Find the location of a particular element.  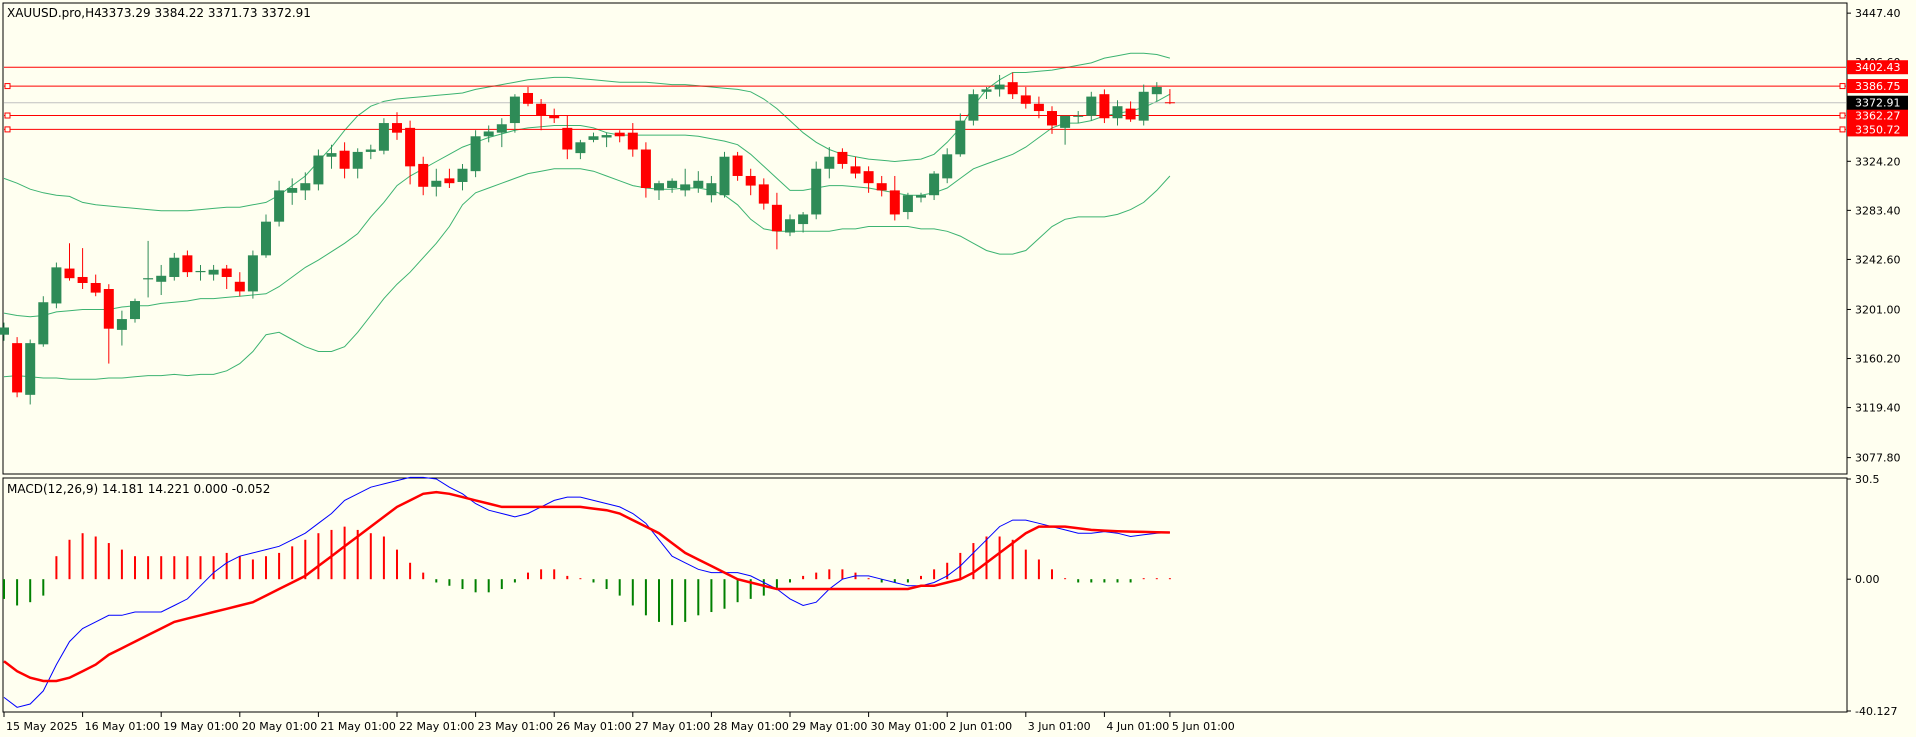

price-tick-label: 3447.40 is located at coordinates (1878, 13).